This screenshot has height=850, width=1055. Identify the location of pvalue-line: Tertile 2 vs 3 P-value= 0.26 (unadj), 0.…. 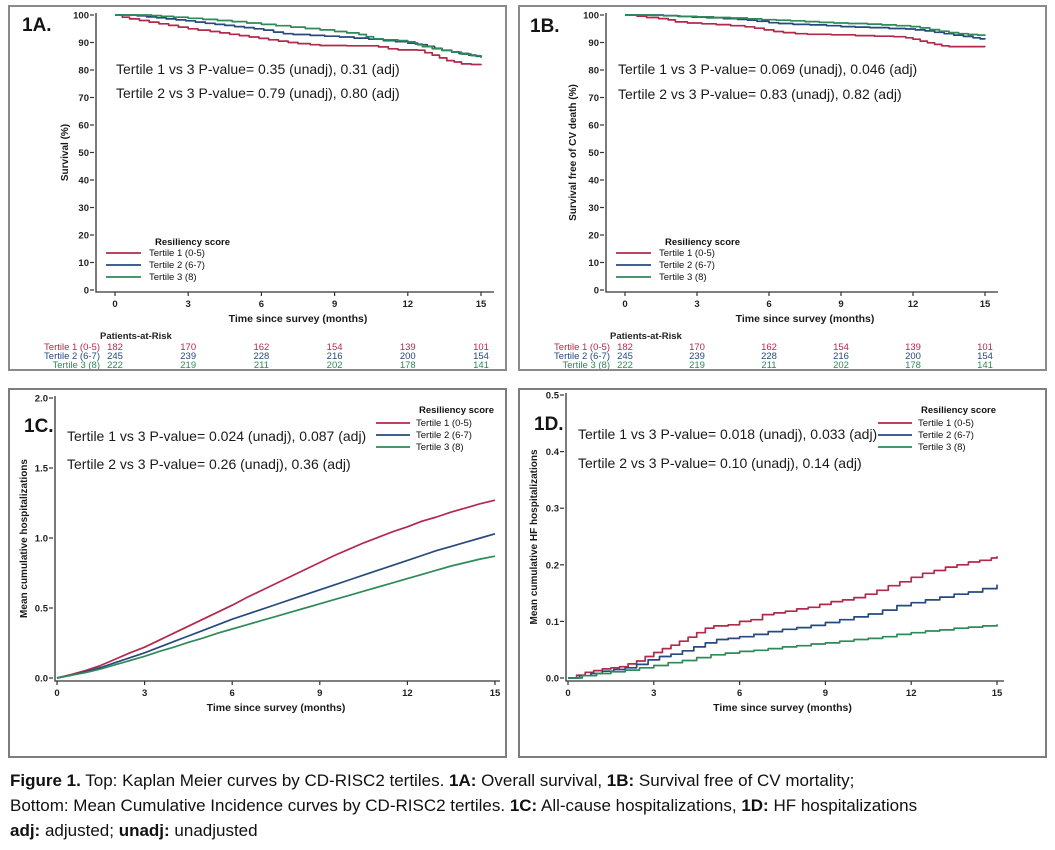
(209, 464).